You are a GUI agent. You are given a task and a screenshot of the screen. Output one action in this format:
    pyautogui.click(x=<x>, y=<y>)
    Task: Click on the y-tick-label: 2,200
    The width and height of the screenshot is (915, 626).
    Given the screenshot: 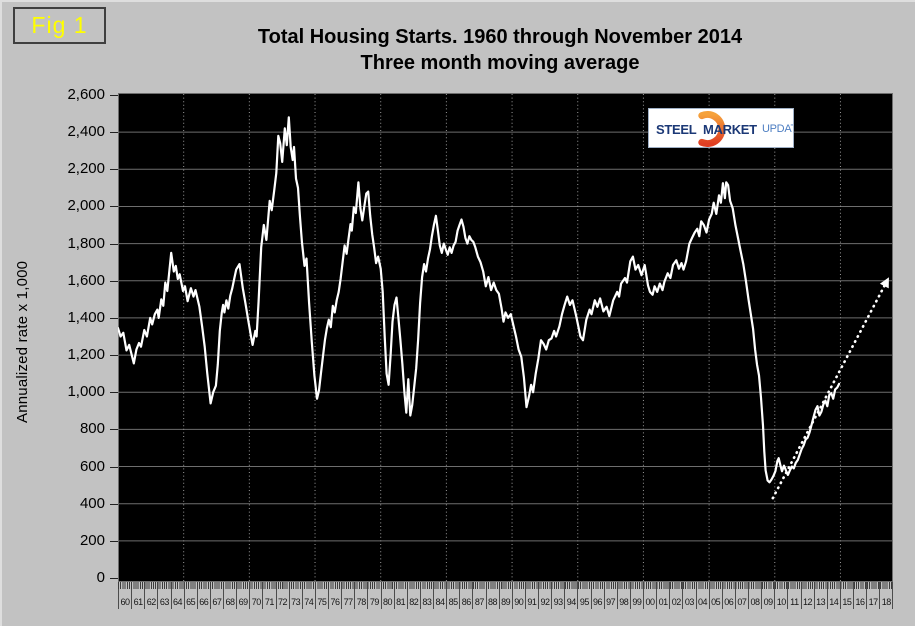 What is the action you would take?
    pyautogui.click(x=86, y=169)
    